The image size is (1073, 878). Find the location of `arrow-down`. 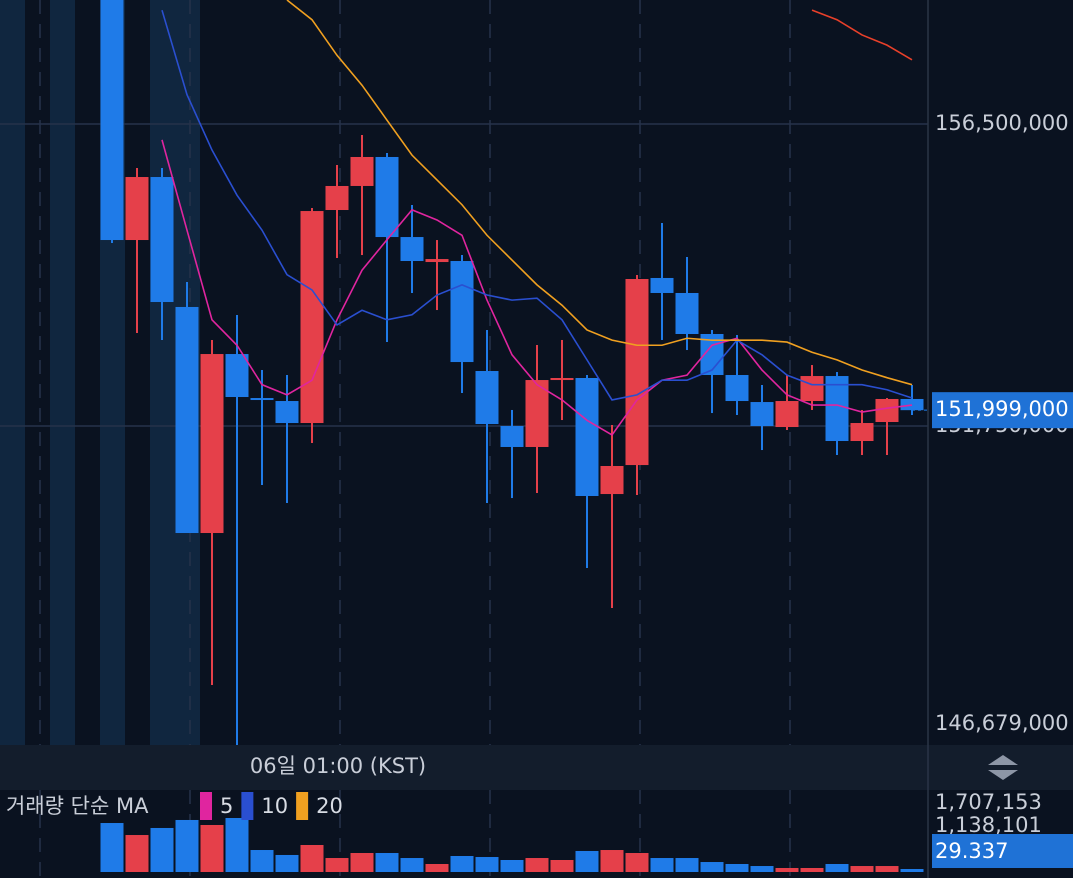

arrow-down is located at coordinates (1003, 775).